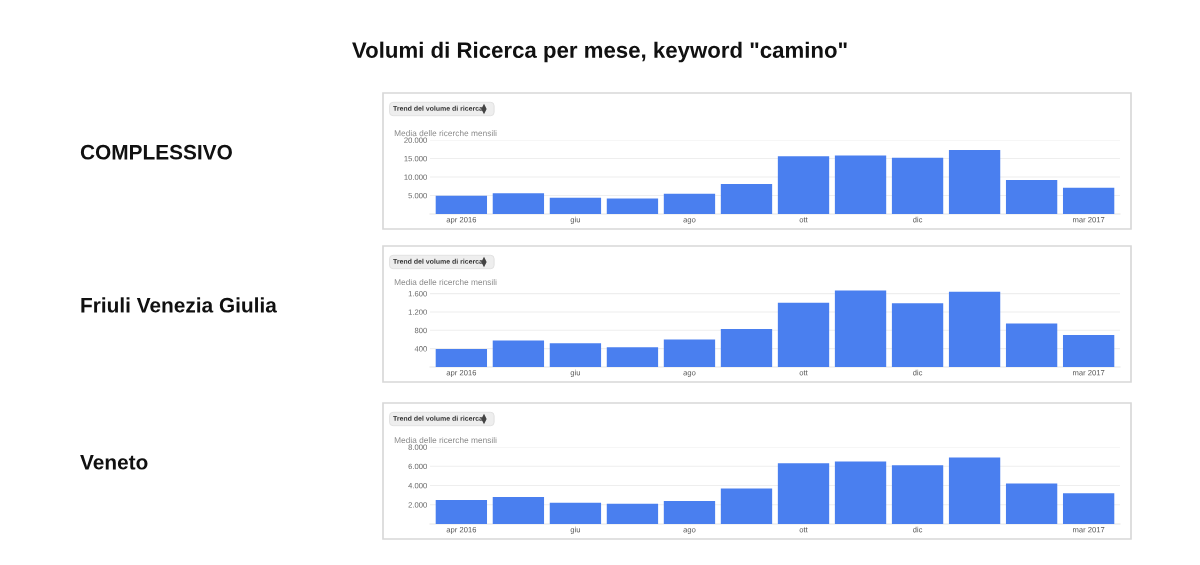 The height and width of the screenshot is (565, 1200). Describe the element at coordinates (156, 152) in the screenshot. I see `y-axis-title: COMPLESSIVO` at that location.